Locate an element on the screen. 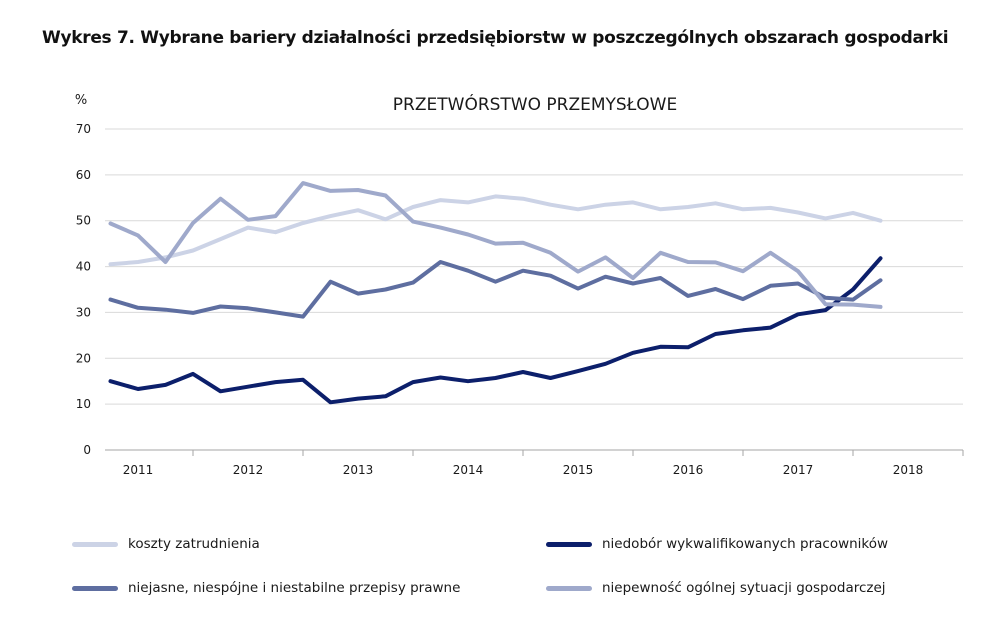  x-axis: 2011 2012 2013 2014 2015 2016 2017 2018 is located at coordinates (534, 463).